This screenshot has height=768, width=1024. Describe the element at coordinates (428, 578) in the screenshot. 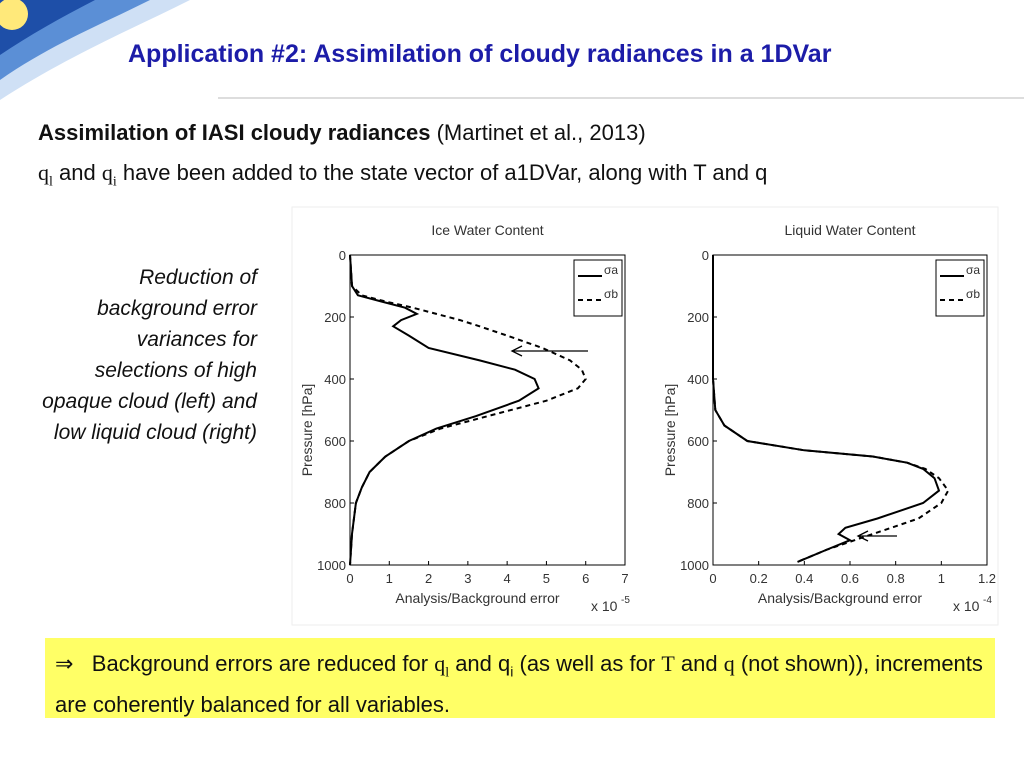

I see `x-tick-label: 2` at that location.